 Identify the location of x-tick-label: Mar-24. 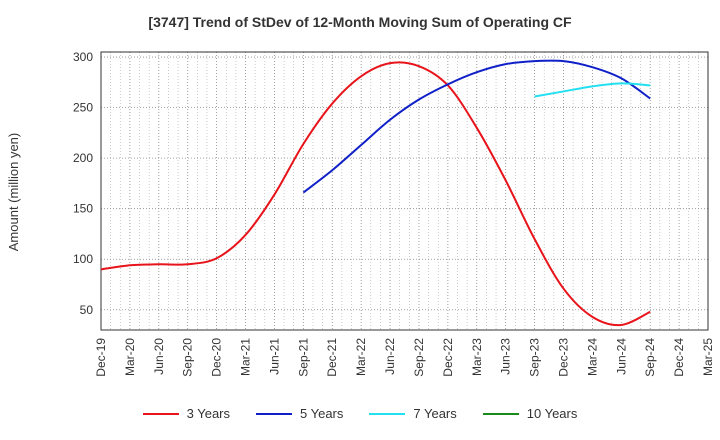
(592, 357).